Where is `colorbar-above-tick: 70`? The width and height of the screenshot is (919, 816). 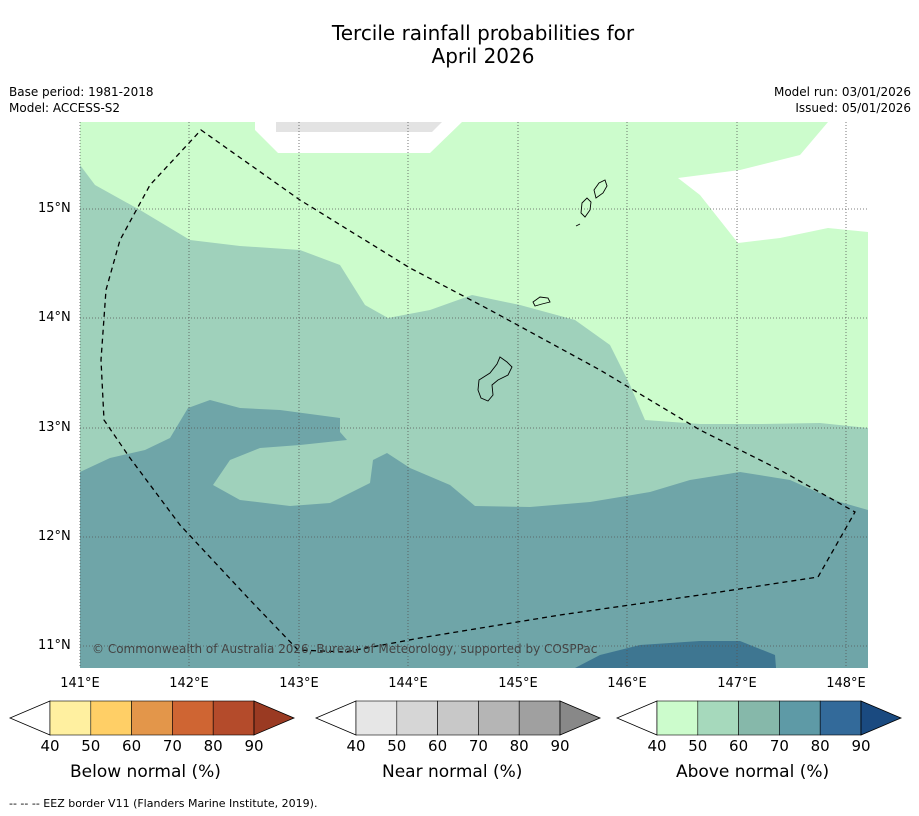
colorbar-above-tick: 70 is located at coordinates (779, 746).